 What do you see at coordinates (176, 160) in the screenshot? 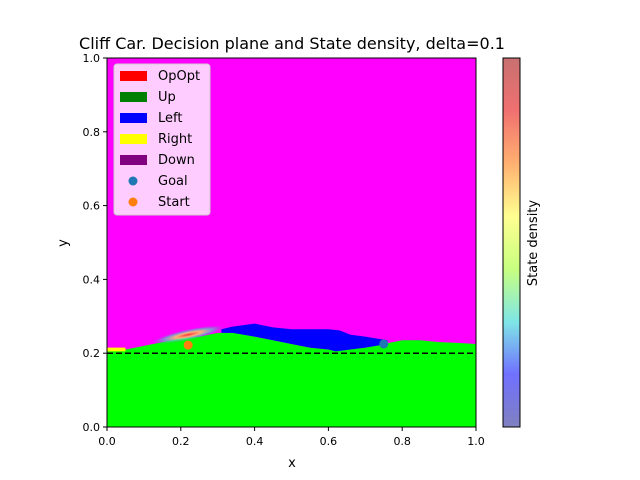
I see `legend-label-down: Down` at bounding box center [176, 160].